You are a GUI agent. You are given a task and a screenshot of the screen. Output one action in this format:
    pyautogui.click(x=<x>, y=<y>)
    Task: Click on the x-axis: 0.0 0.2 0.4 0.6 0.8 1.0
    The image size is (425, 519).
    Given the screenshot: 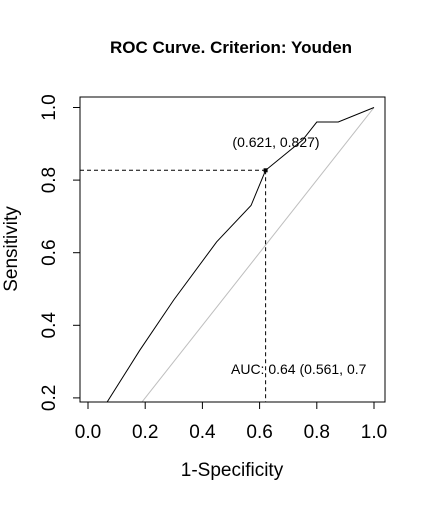 What is the action you would take?
    pyautogui.click(x=231, y=422)
    